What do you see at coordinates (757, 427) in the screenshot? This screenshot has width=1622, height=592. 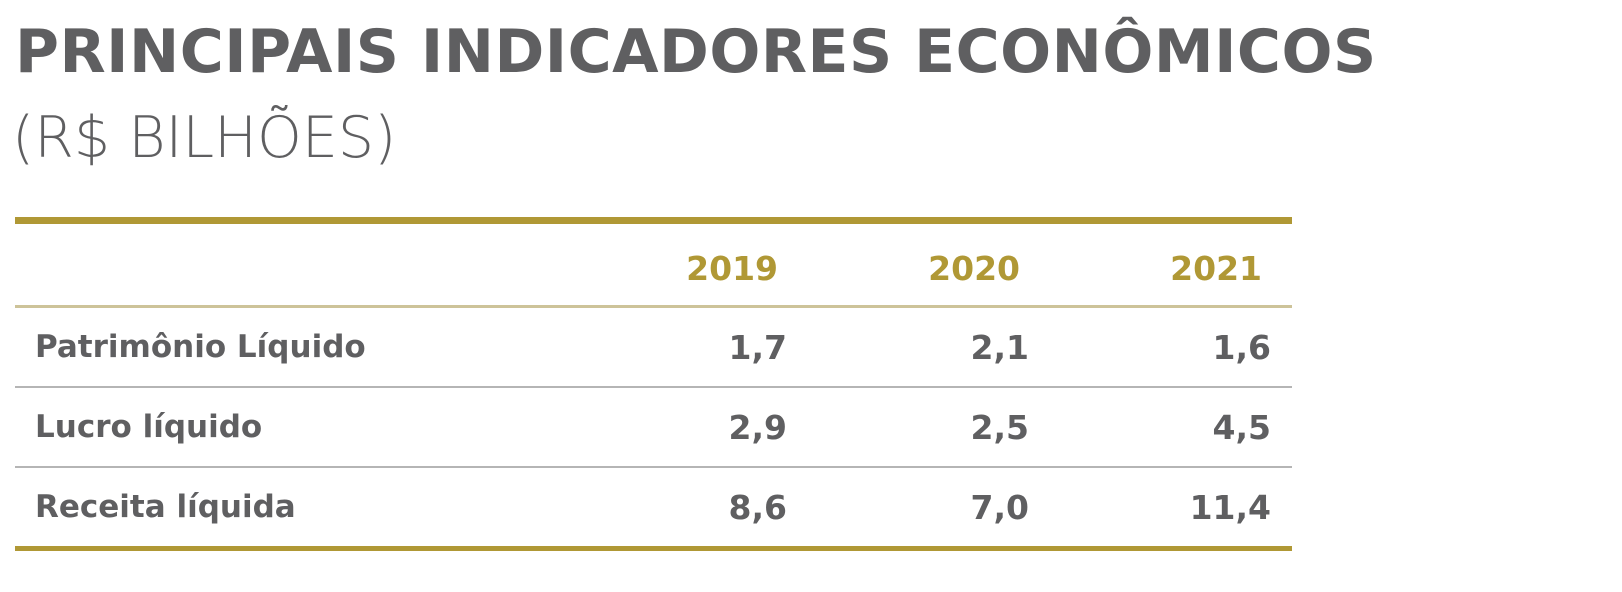 I see `table-cell: 2,9` at bounding box center [757, 427].